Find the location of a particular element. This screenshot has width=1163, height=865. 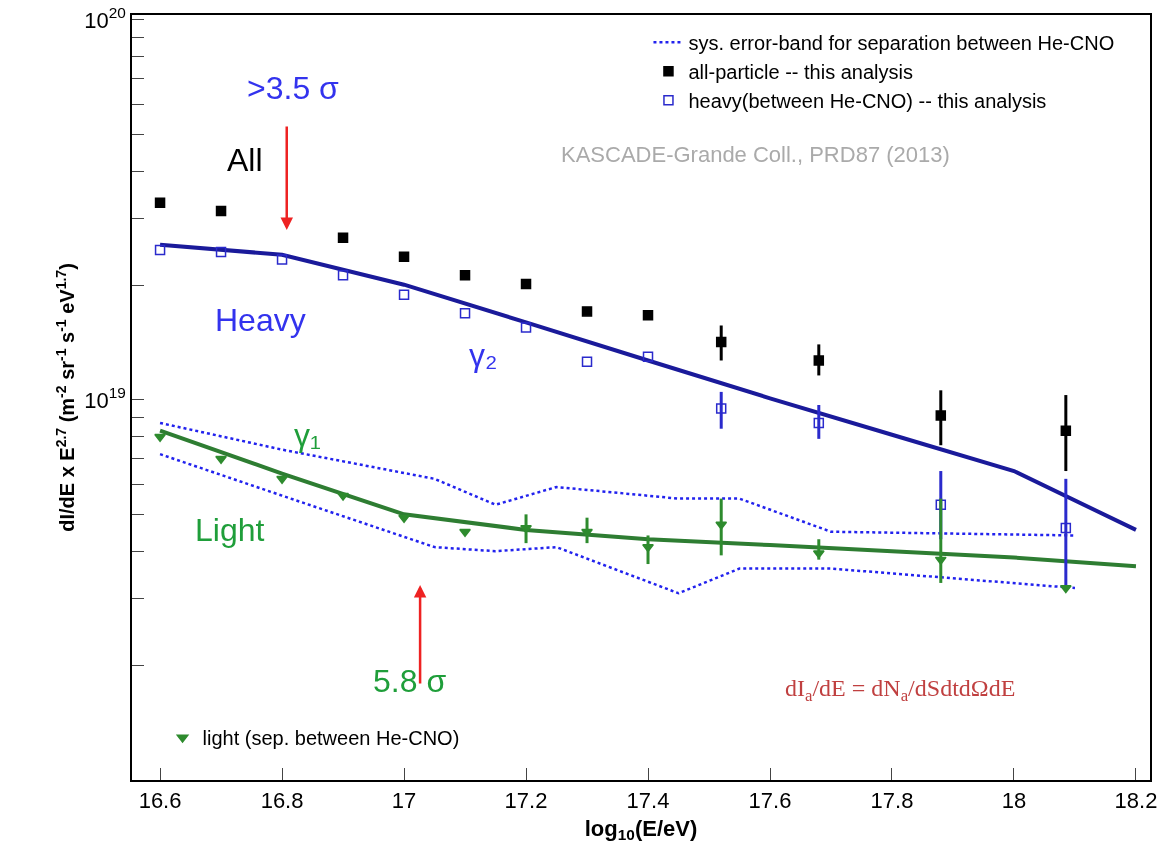

x-axis-title: log$_{10}$(E/eV) is located at coordinates (641, 829).